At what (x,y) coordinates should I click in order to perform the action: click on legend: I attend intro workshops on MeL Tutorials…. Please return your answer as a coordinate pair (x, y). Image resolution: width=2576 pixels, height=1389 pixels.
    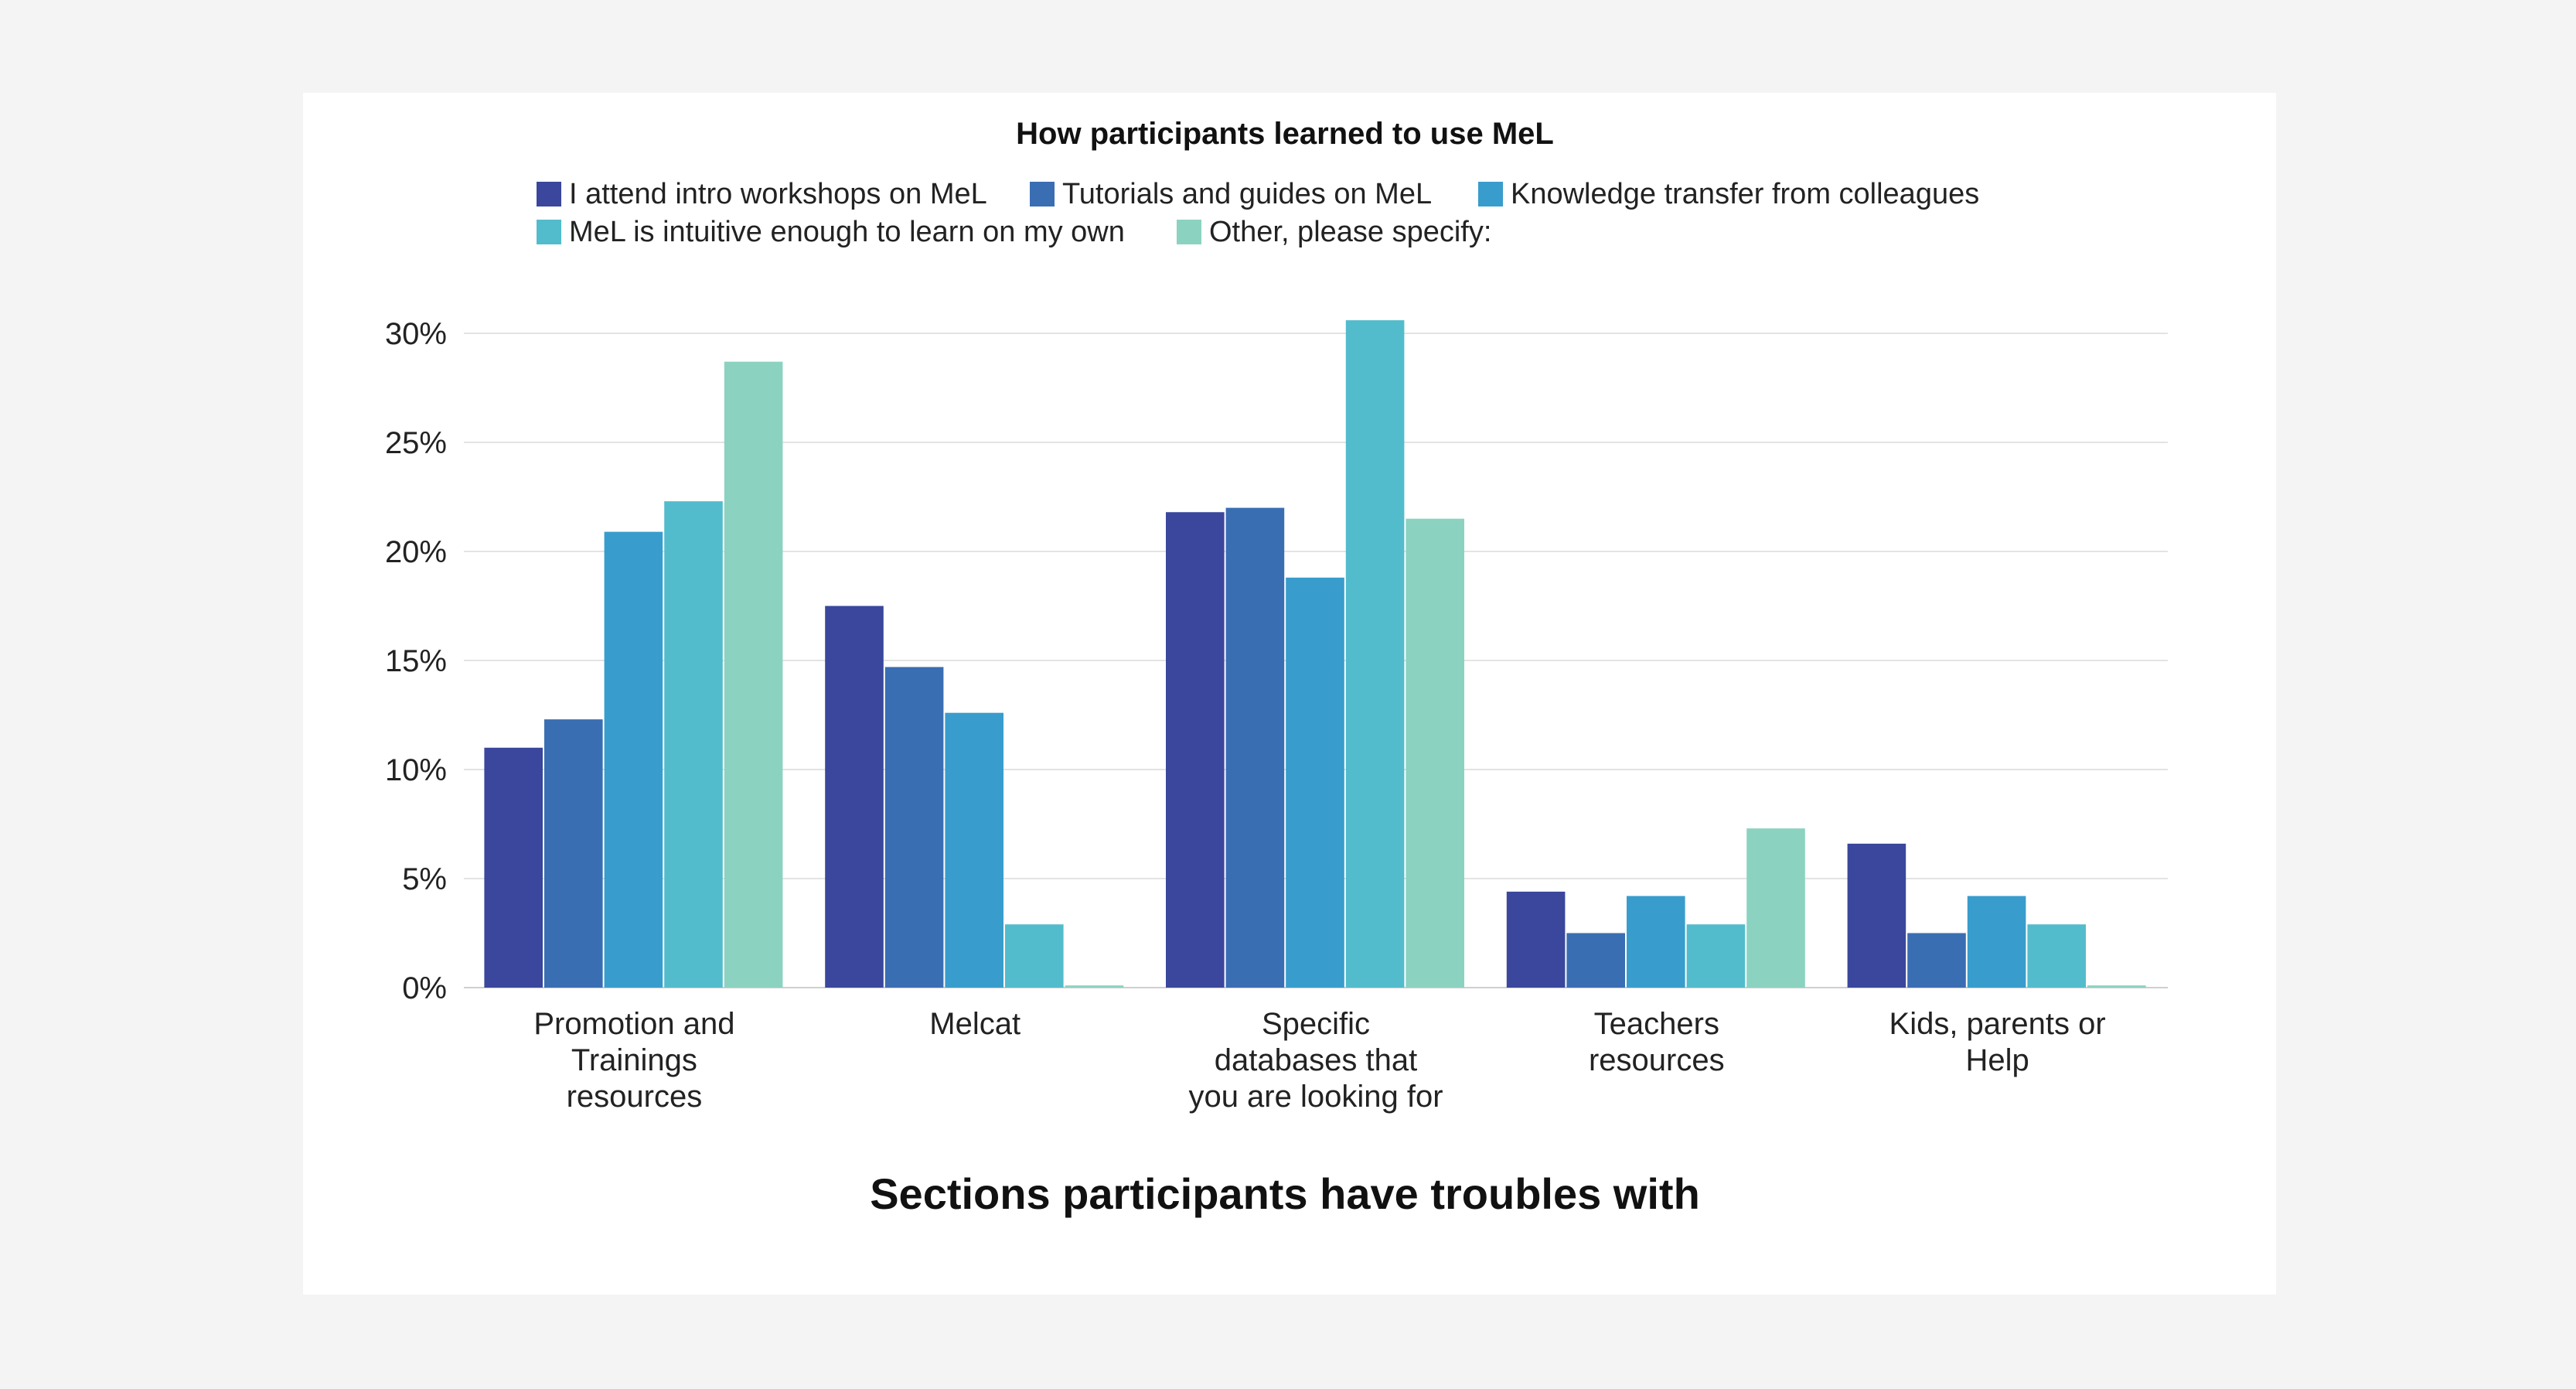
    Looking at the image, I should click on (1258, 213).